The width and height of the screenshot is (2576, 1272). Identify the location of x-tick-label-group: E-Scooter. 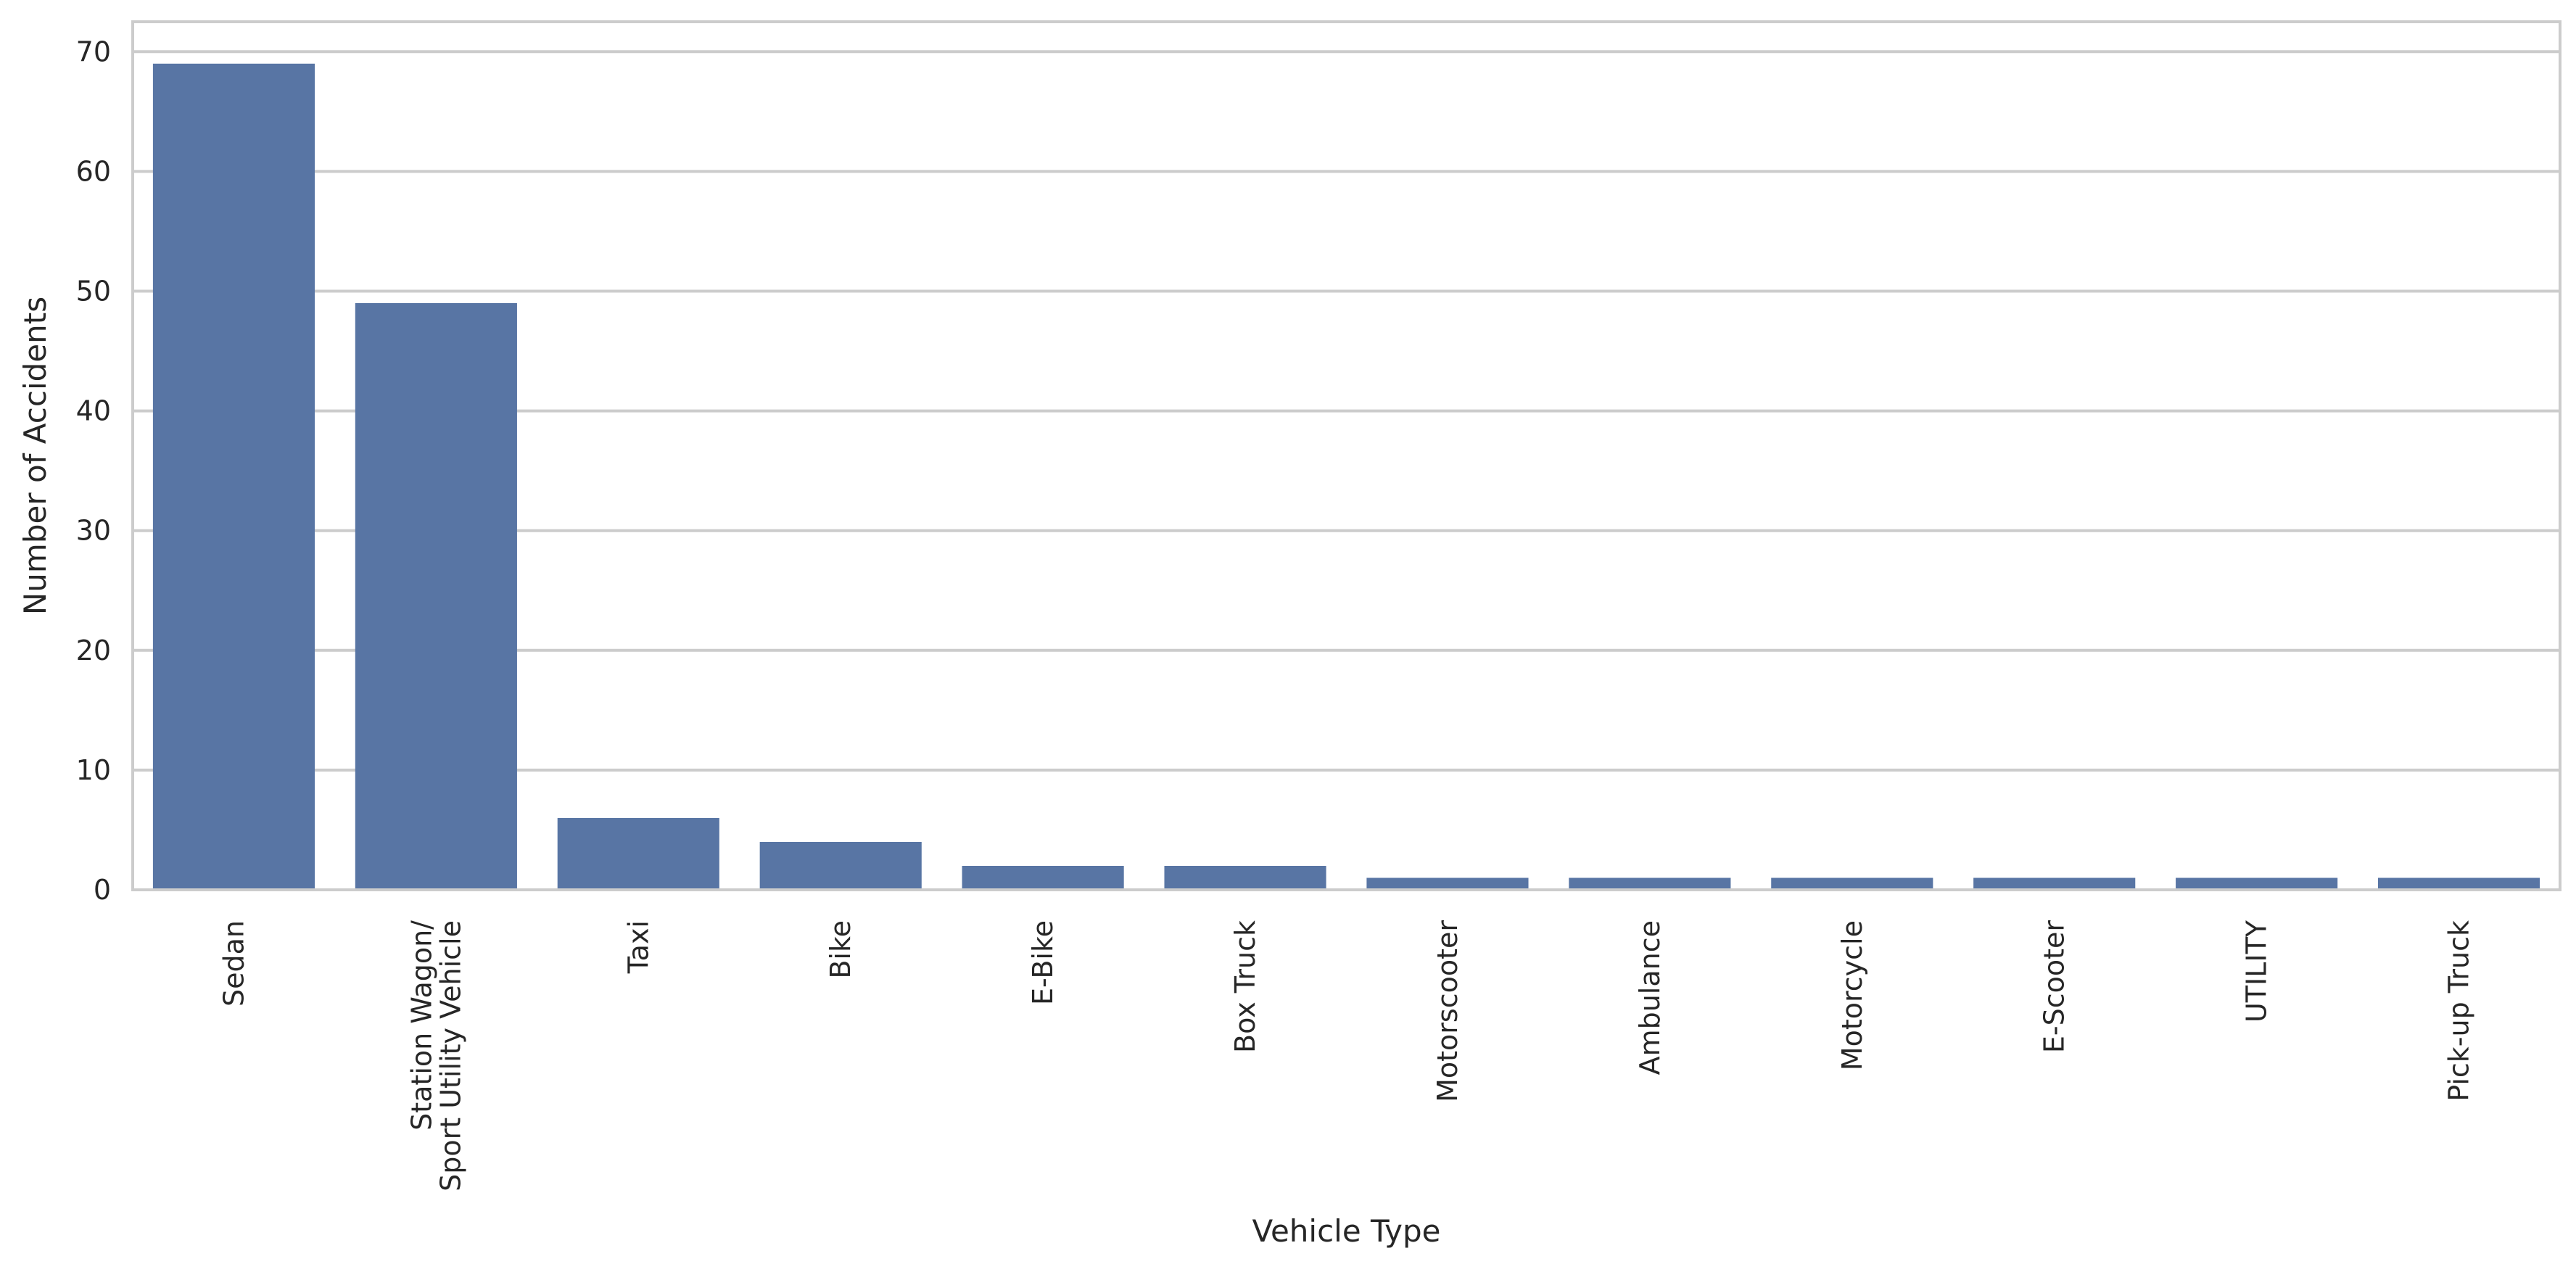
(2055, 987).